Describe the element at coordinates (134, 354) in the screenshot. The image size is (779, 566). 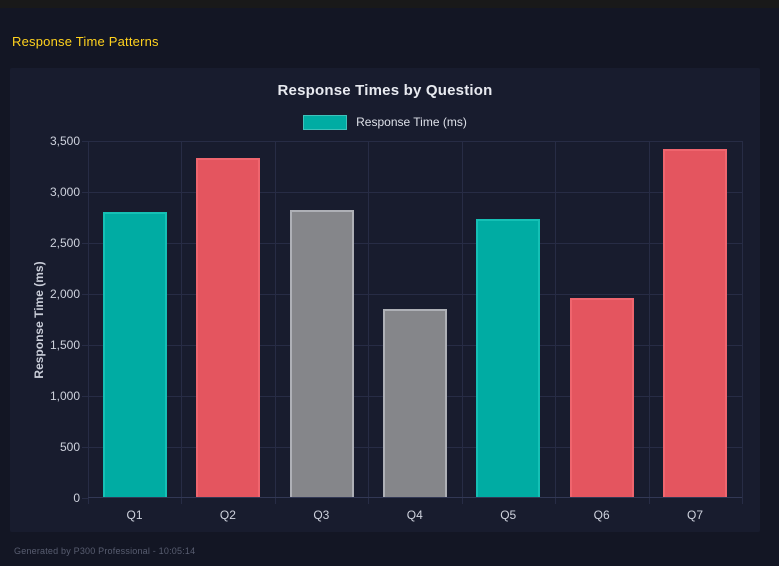
I see `bar-q1` at that location.